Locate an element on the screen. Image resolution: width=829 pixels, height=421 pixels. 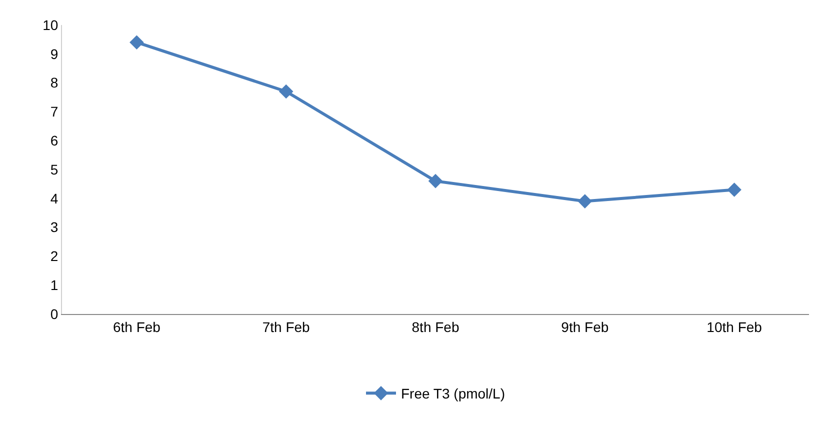
y-tick-label: 5 is located at coordinates (54, 169).